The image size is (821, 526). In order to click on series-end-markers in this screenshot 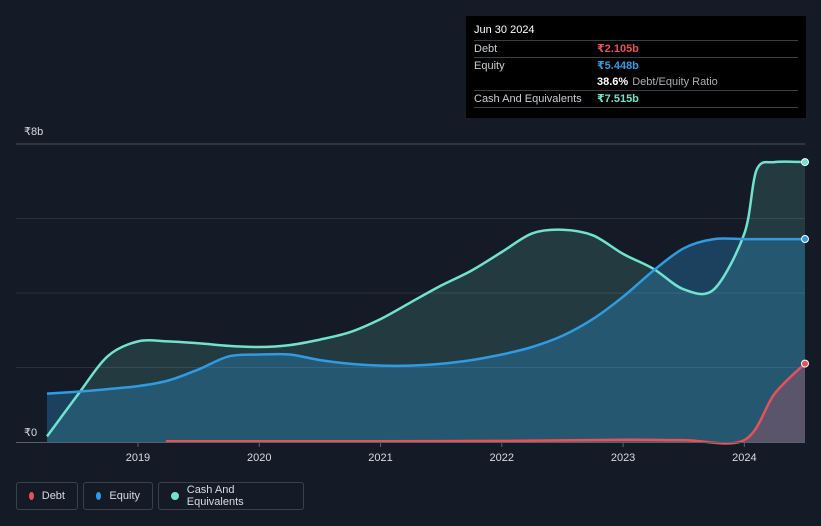, I will do `click(805, 263)`.